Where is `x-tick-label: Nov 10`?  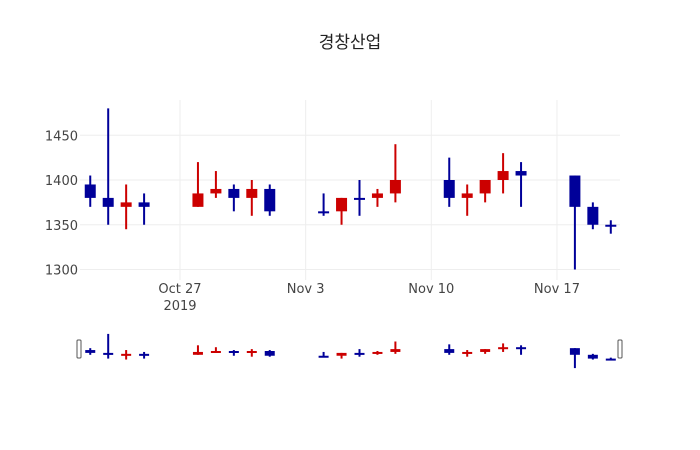 x-tick-label: Nov 10 is located at coordinates (431, 289).